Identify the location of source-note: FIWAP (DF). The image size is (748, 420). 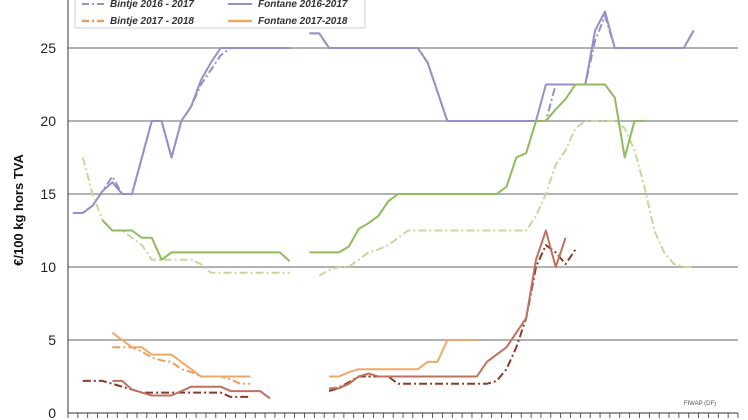
(700, 404).